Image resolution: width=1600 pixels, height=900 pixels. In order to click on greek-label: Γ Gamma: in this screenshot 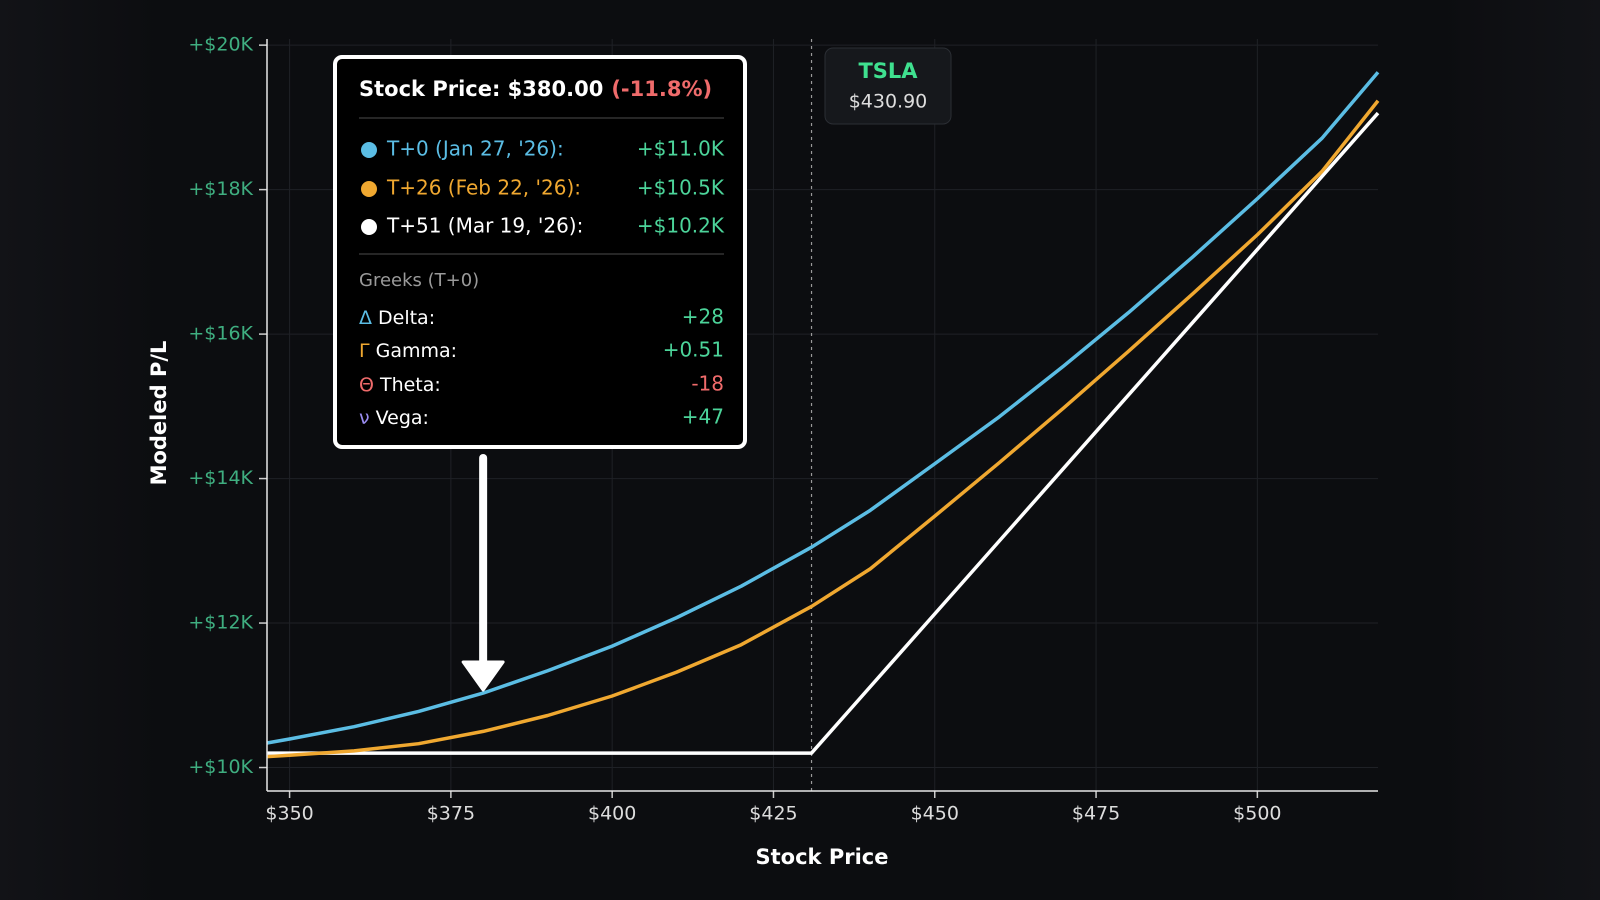, I will do `click(408, 351)`.